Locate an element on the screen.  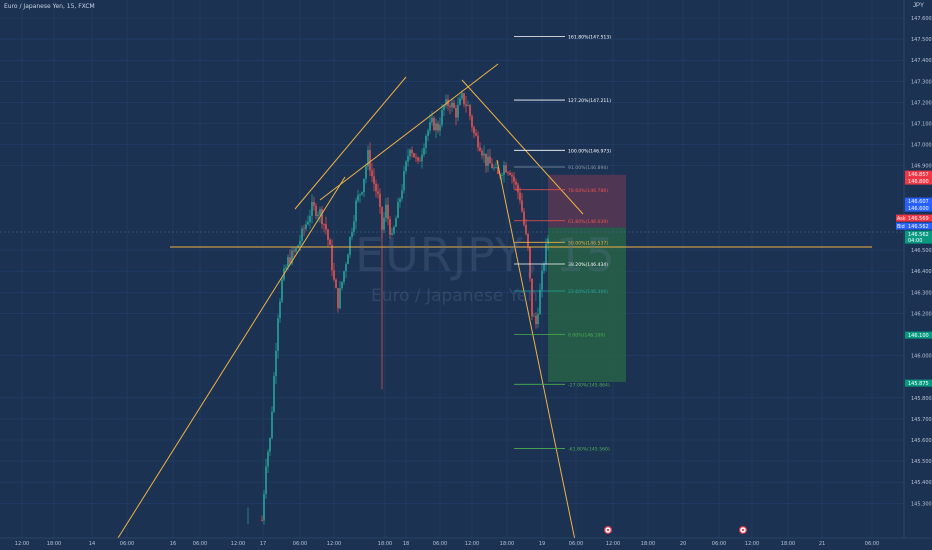
fib-level-label: 100.00%(146.973) is located at coordinates (589, 151).